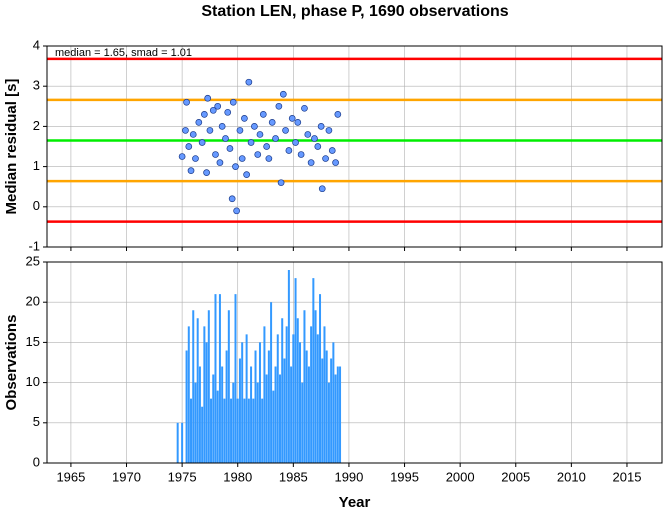 The height and width of the screenshot is (511, 669). I want to click on y-tick-label: 15, so click(33, 341).